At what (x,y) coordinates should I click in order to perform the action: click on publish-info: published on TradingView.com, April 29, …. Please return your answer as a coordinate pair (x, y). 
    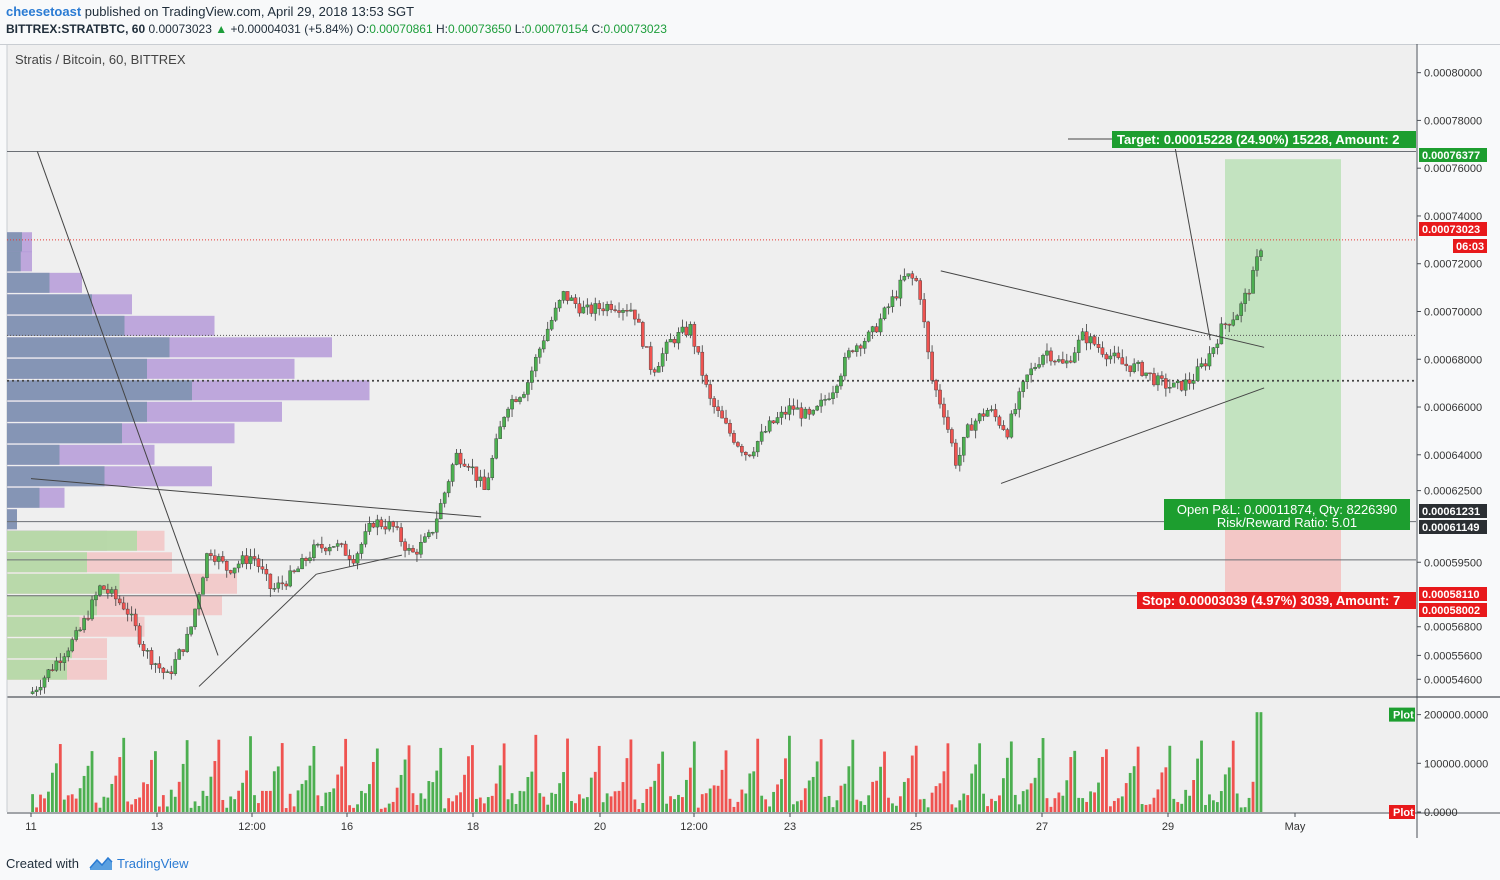
    Looking at the image, I should click on (249, 11).